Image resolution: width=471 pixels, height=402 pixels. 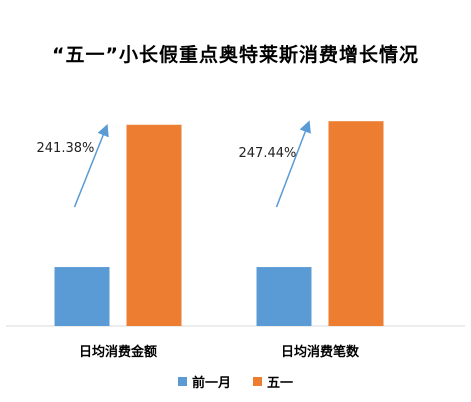 I want to click on legend-item-prev-month: 前一月, so click(x=204, y=381).